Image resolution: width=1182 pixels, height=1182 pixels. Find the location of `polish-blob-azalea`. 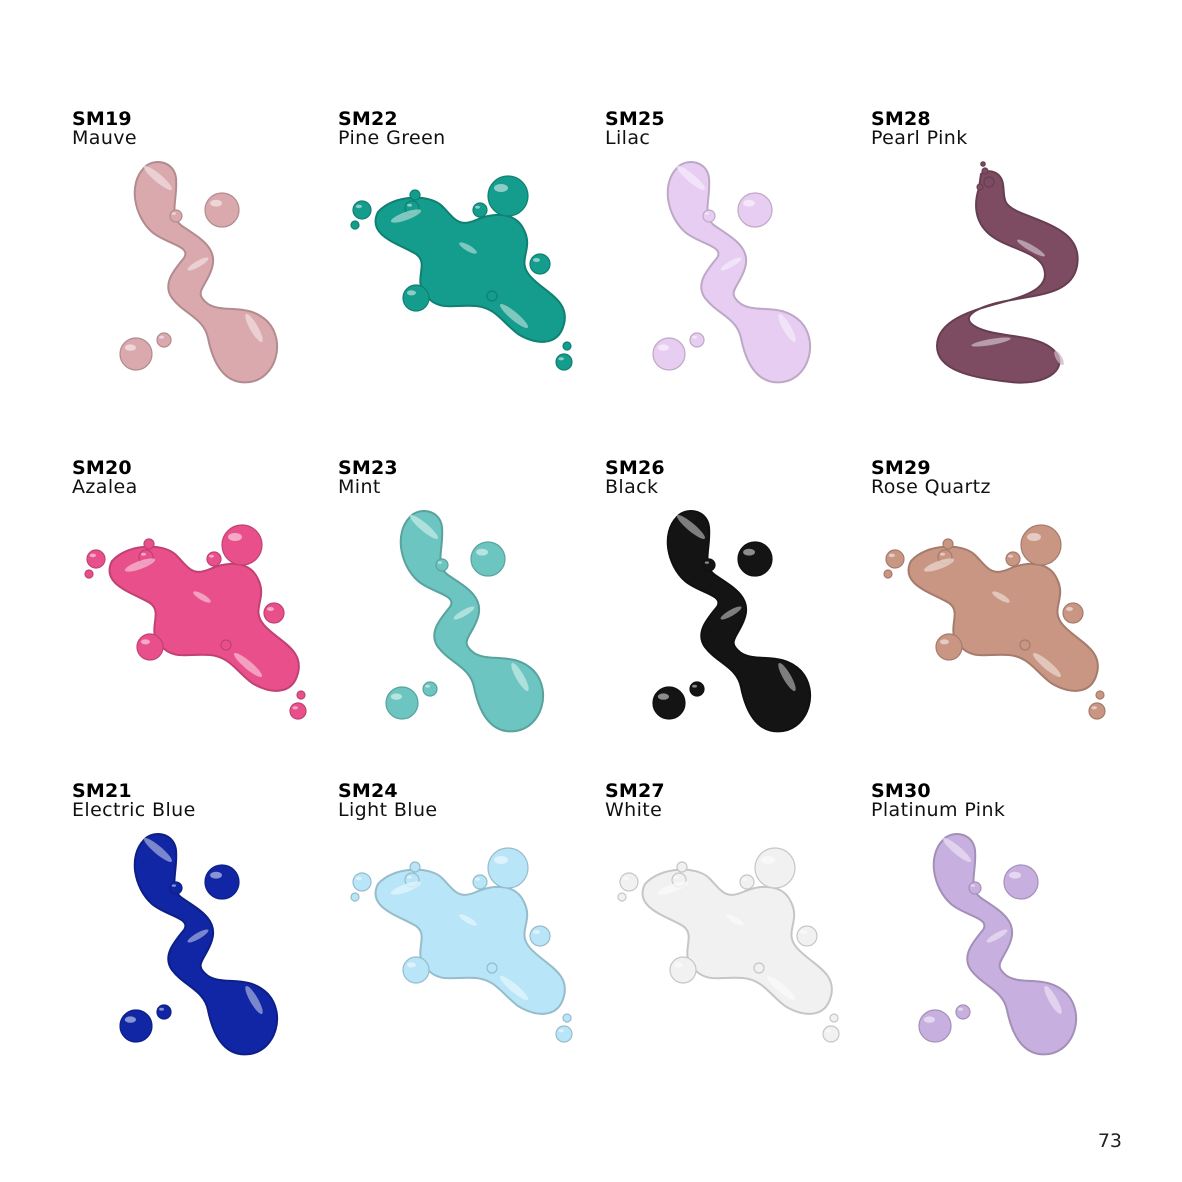

polish-blob-azalea is located at coordinates (195, 622).